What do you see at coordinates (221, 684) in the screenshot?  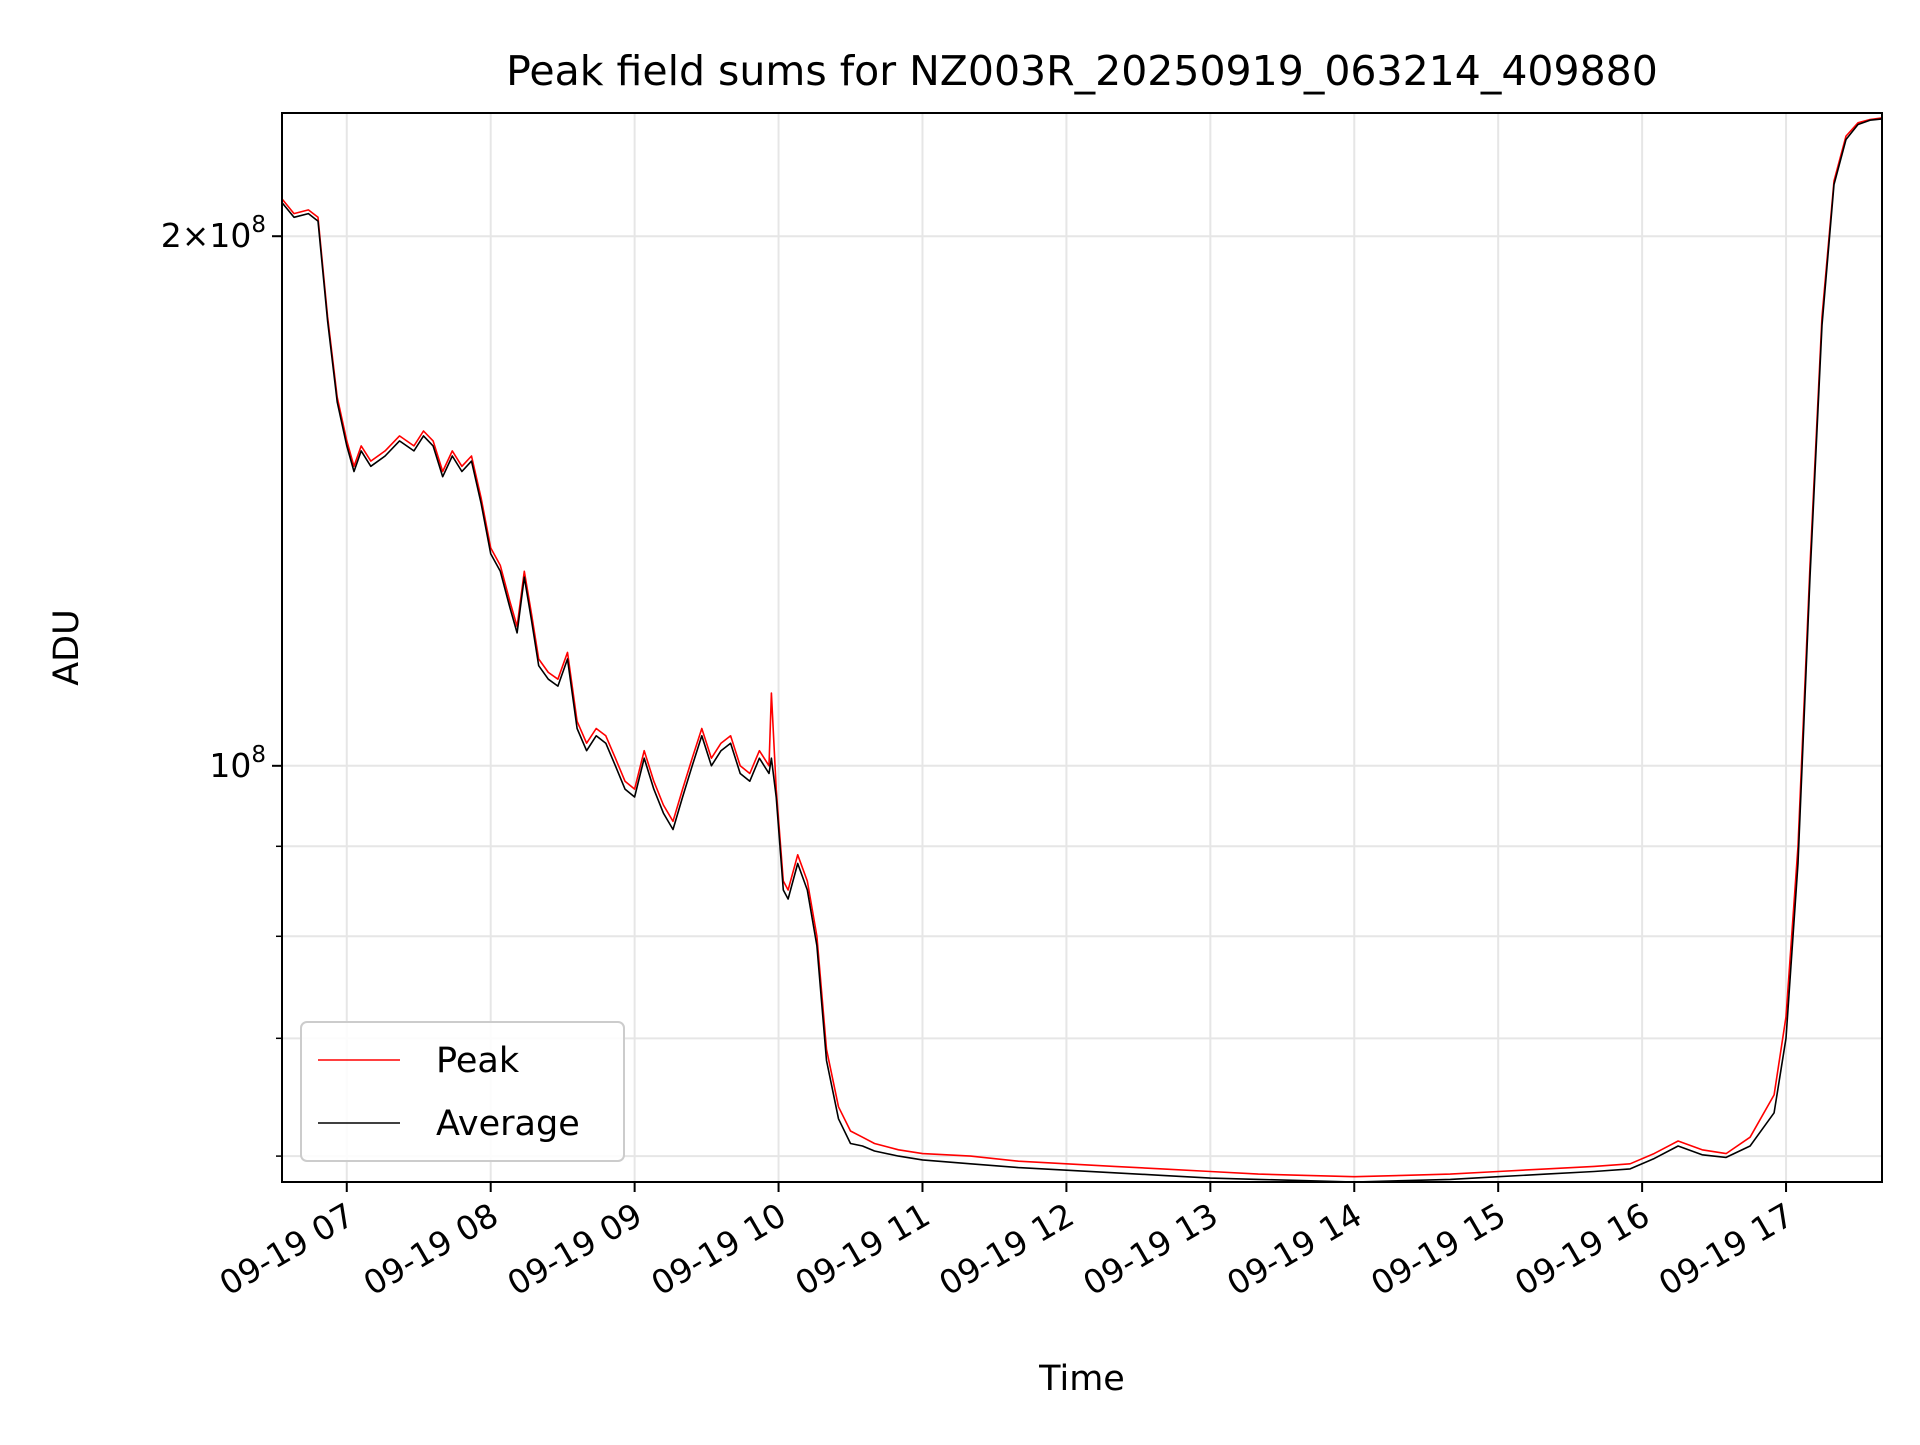 I see `y-axis: 108 2×108` at bounding box center [221, 684].